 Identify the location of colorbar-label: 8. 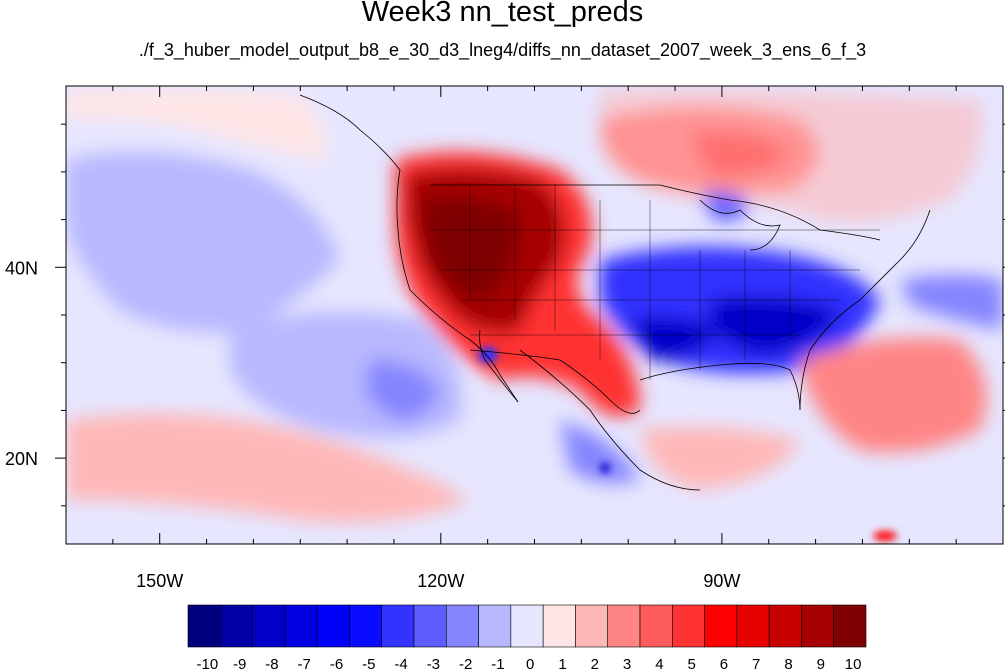
(788, 664).